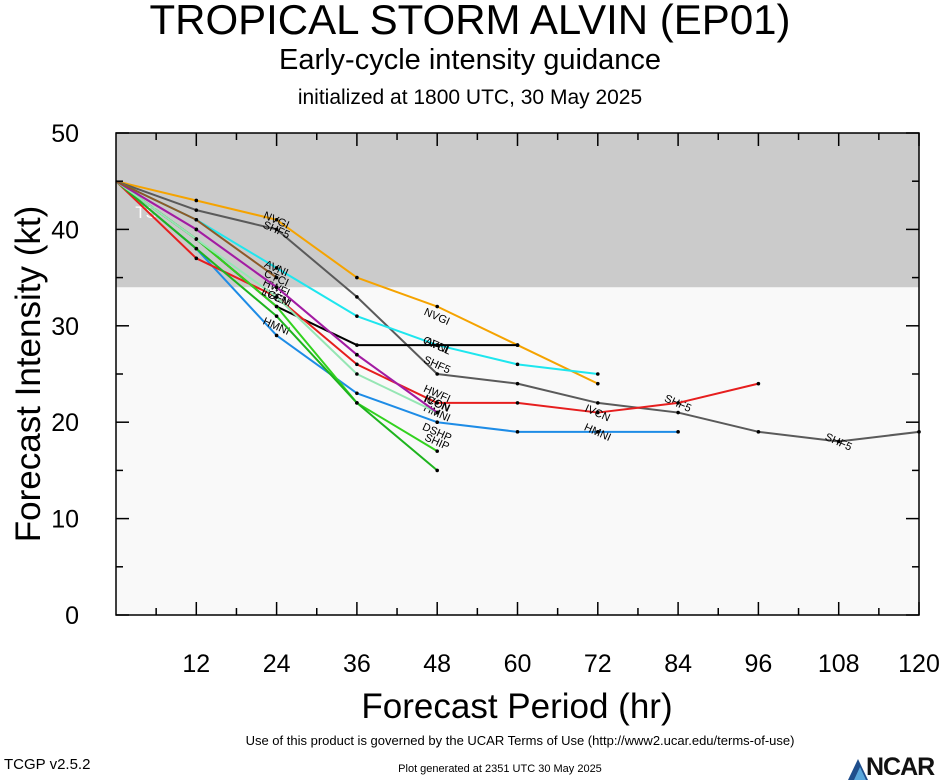 The image size is (940, 782). I want to click on x-tick-label: 12, so click(196, 664).